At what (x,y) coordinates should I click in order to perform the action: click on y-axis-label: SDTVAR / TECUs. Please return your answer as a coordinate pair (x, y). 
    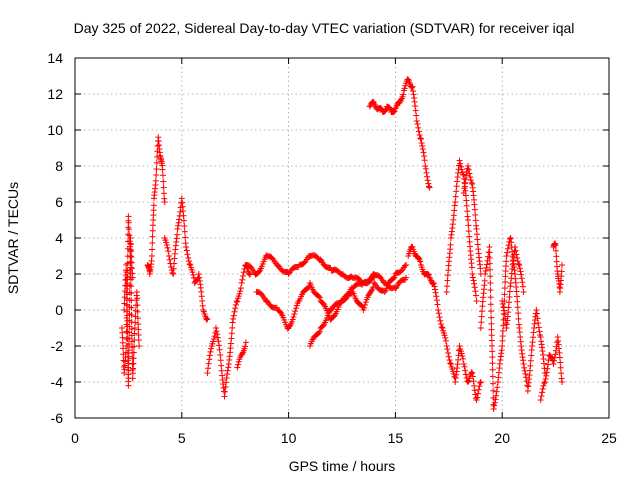
    Looking at the image, I should click on (13, 238).